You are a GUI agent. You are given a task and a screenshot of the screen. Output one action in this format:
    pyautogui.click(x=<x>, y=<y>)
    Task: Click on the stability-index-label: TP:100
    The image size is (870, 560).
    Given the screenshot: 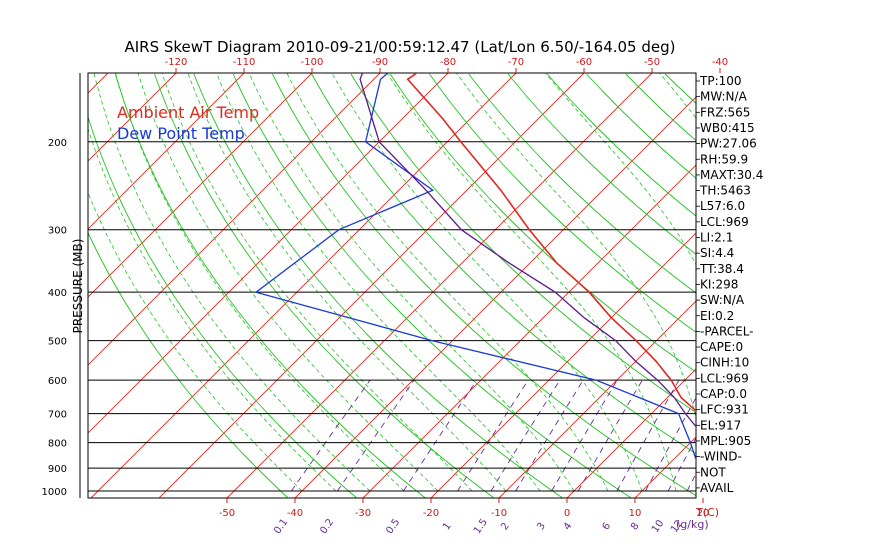 What is the action you would take?
    pyautogui.click(x=720, y=81)
    